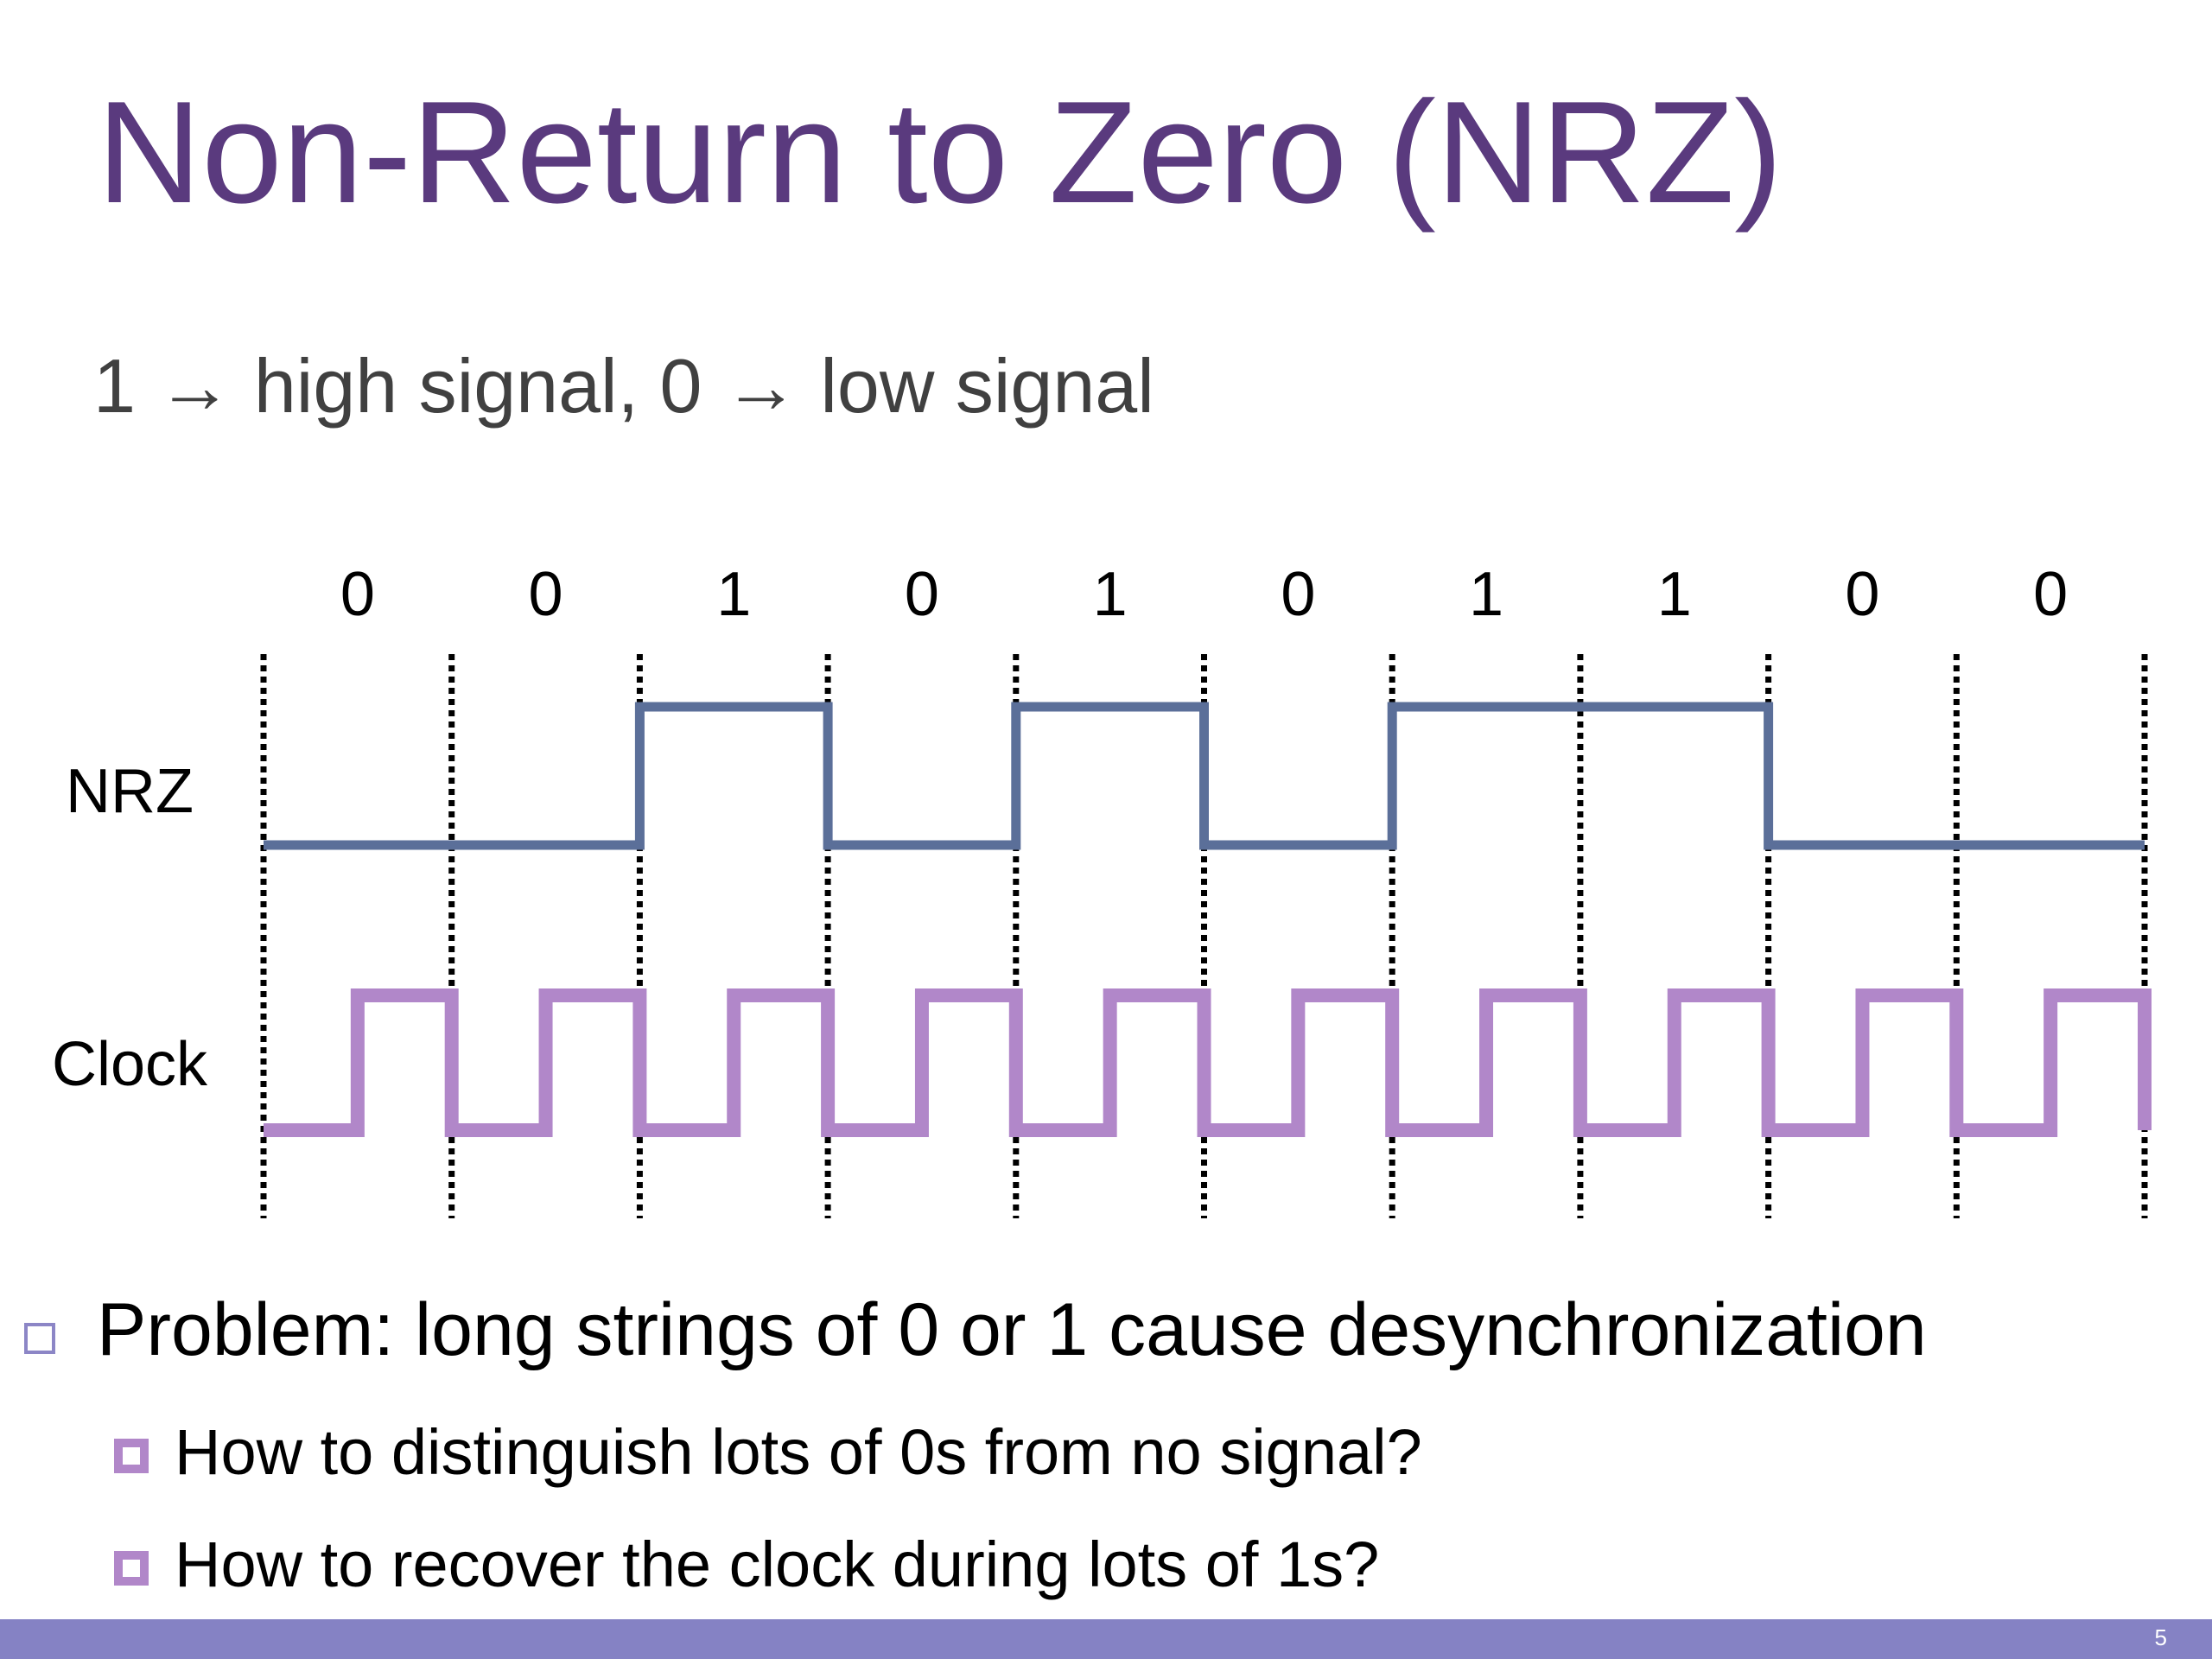 This screenshot has width=2212, height=1659. What do you see at coordinates (130, 1064) in the screenshot?
I see `clock-label: Clock` at bounding box center [130, 1064].